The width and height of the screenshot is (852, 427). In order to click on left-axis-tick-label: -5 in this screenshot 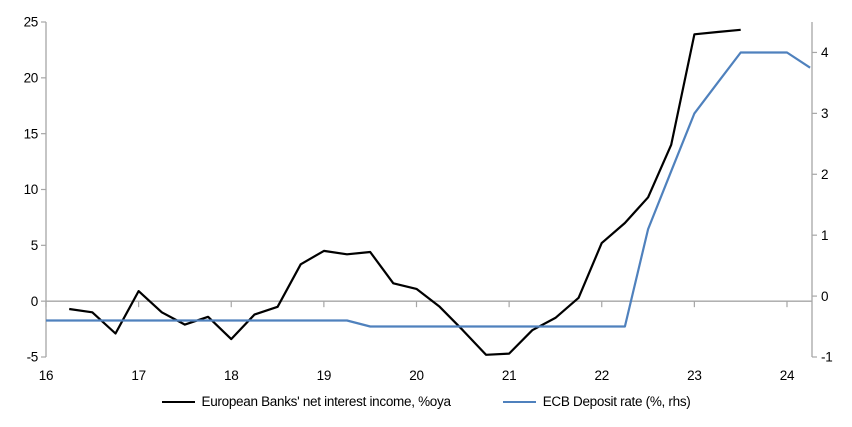, I will do `click(32, 357)`.